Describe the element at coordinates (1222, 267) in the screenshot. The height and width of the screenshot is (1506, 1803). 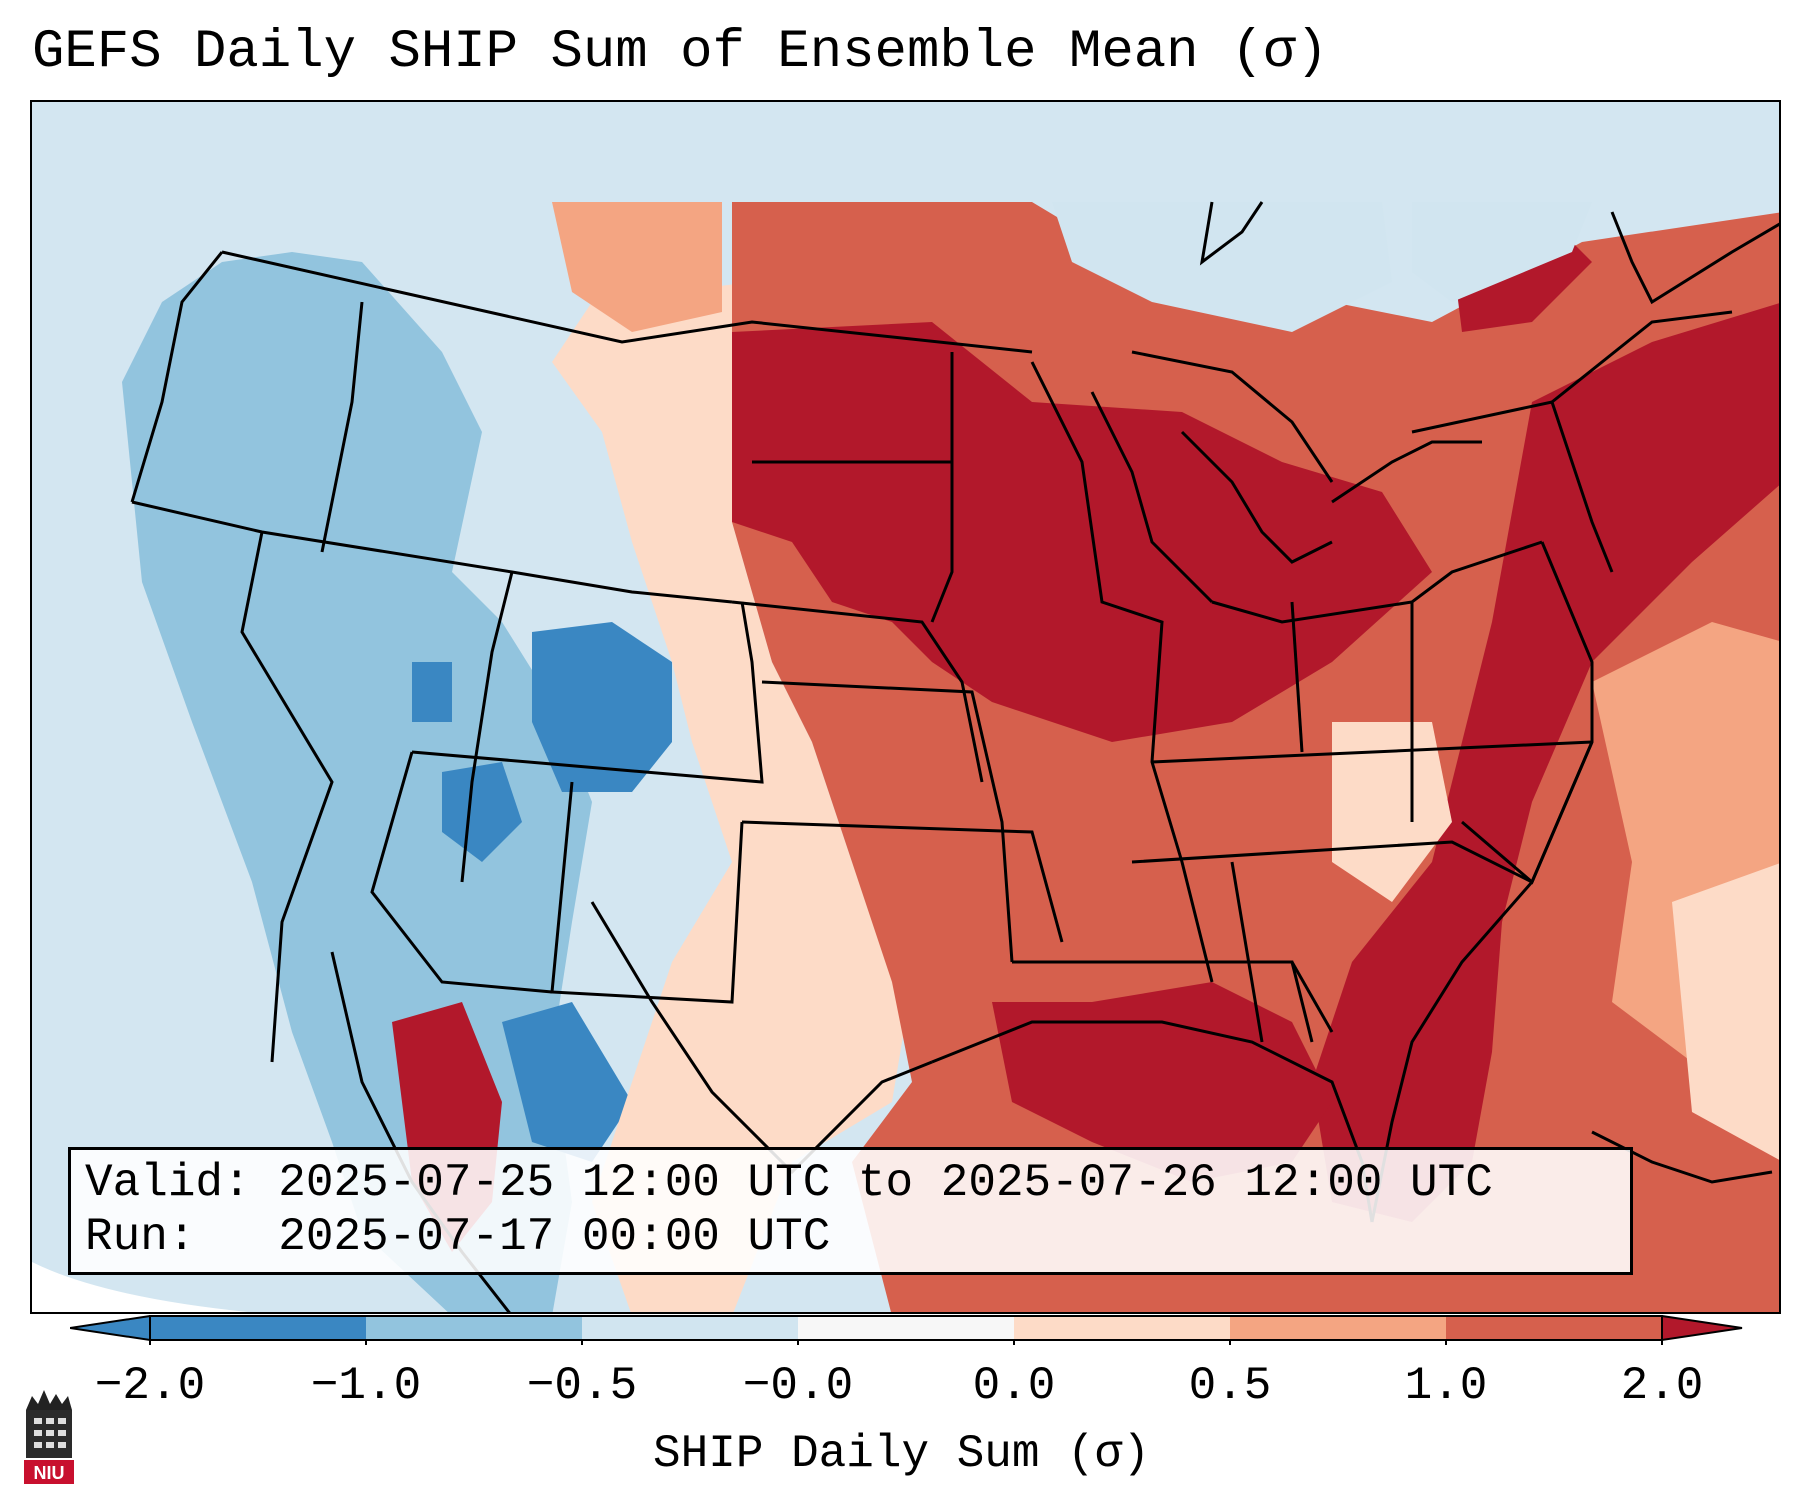
I see `region-canada-central-slight-negative` at that location.